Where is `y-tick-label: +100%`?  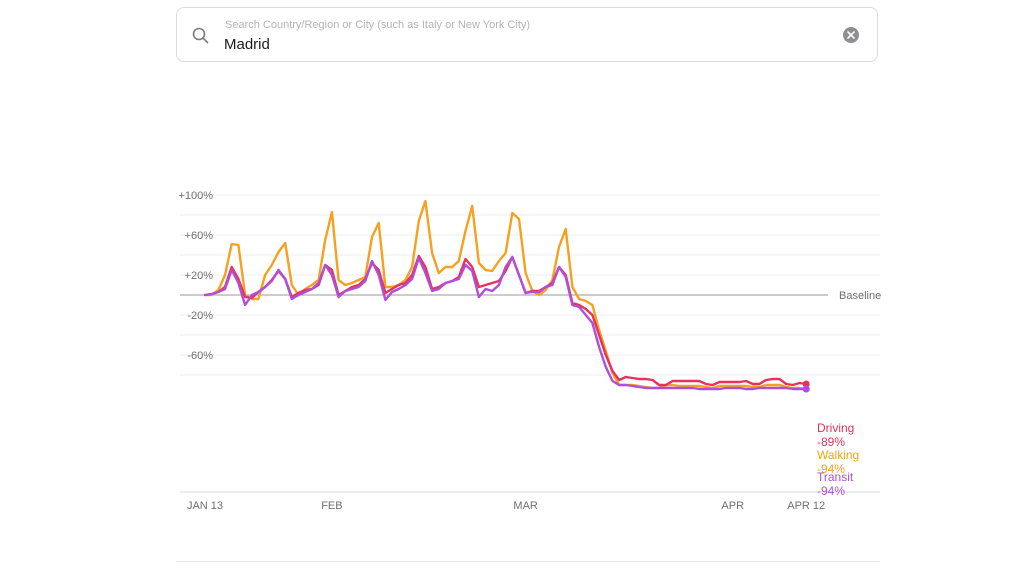 y-tick-label: +100% is located at coordinates (195, 196).